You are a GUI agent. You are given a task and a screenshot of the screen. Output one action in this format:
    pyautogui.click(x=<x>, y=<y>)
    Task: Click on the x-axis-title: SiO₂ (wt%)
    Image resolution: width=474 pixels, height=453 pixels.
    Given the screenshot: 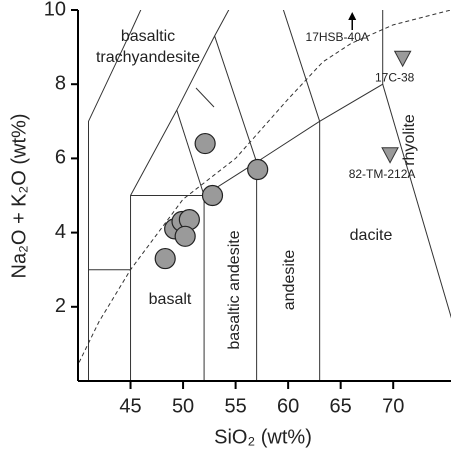 What is the action you would take?
    pyautogui.click(x=263, y=437)
    